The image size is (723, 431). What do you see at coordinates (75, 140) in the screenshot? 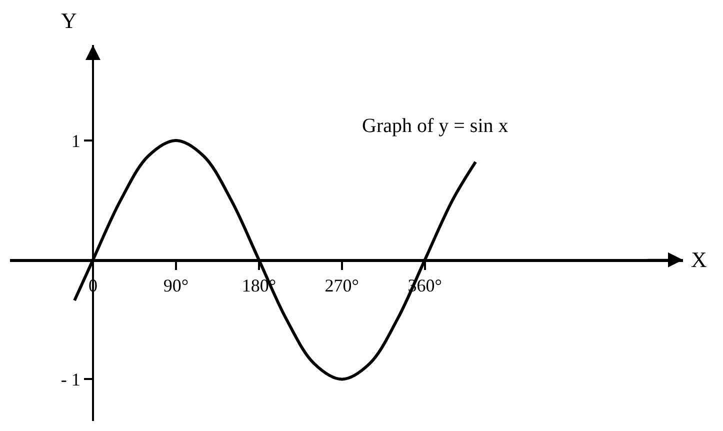
I see `y-tick-label: 1` at bounding box center [75, 140].